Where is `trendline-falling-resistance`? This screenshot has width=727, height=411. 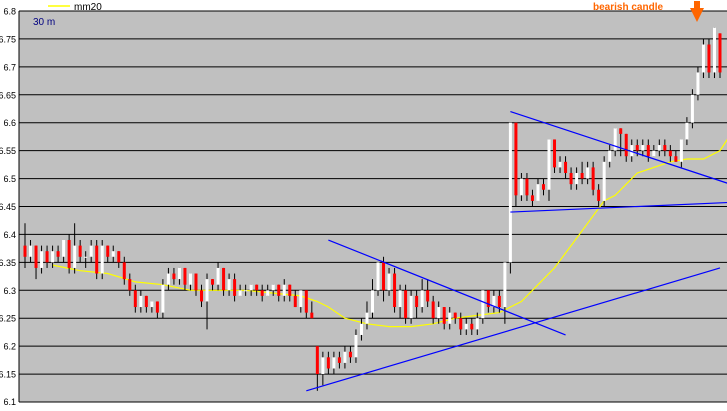 trendline-falling-resistance is located at coordinates (447, 287).